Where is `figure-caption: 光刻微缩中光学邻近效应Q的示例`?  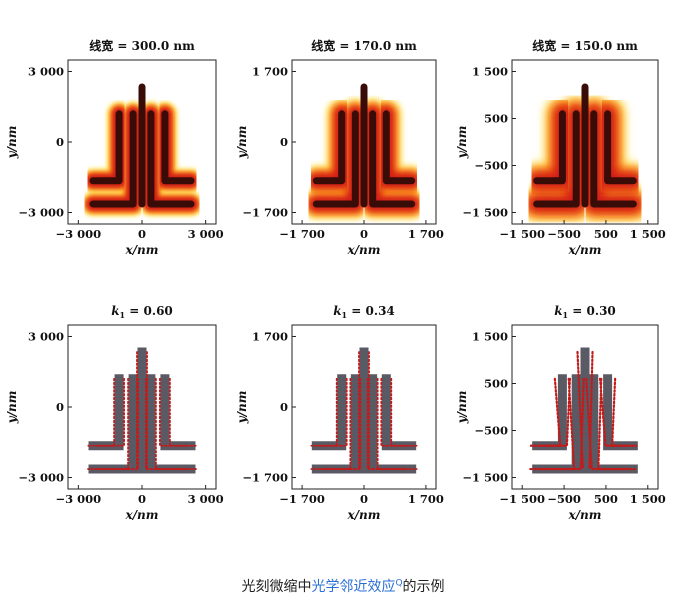 figure-caption: 光刻微缩中光学邻近效应Q的示例 is located at coordinates (343, 586).